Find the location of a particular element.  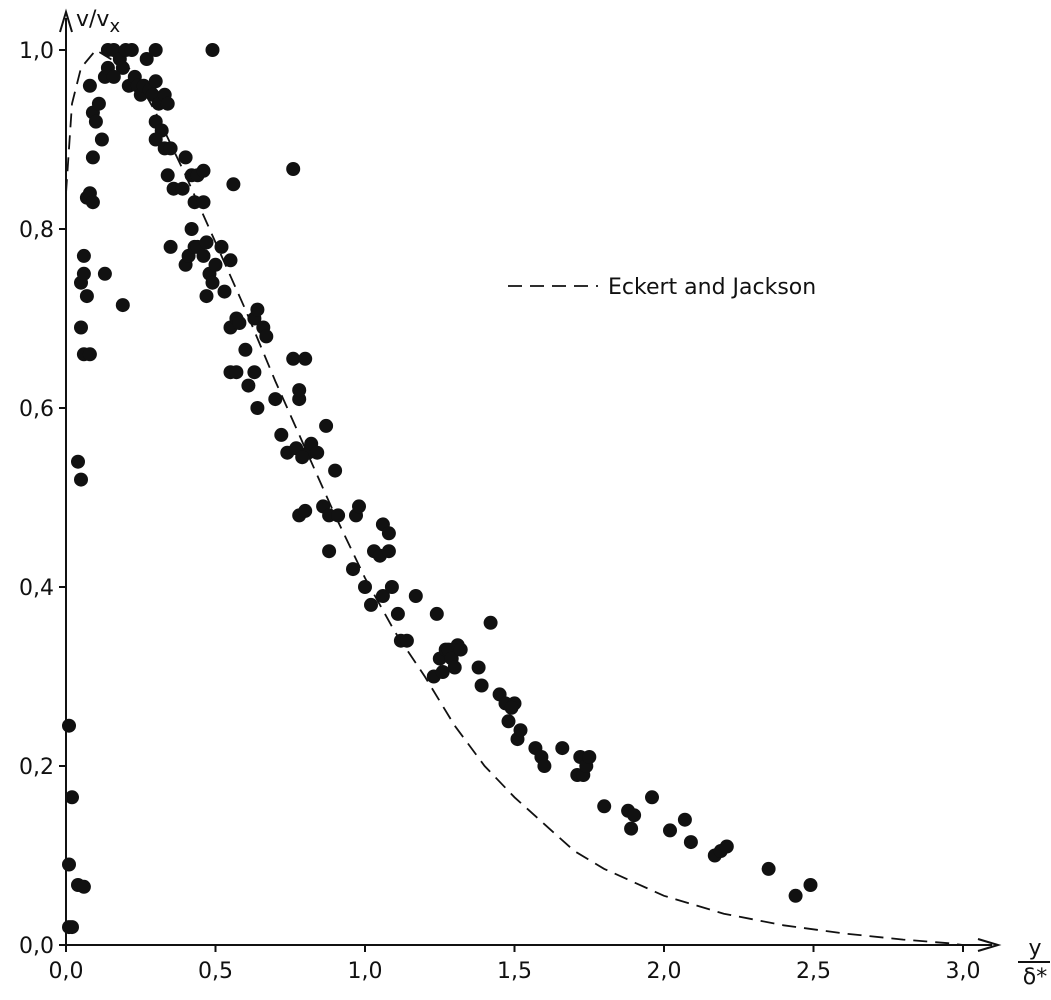

x-tick-label: 1,0 is located at coordinates (365, 971).